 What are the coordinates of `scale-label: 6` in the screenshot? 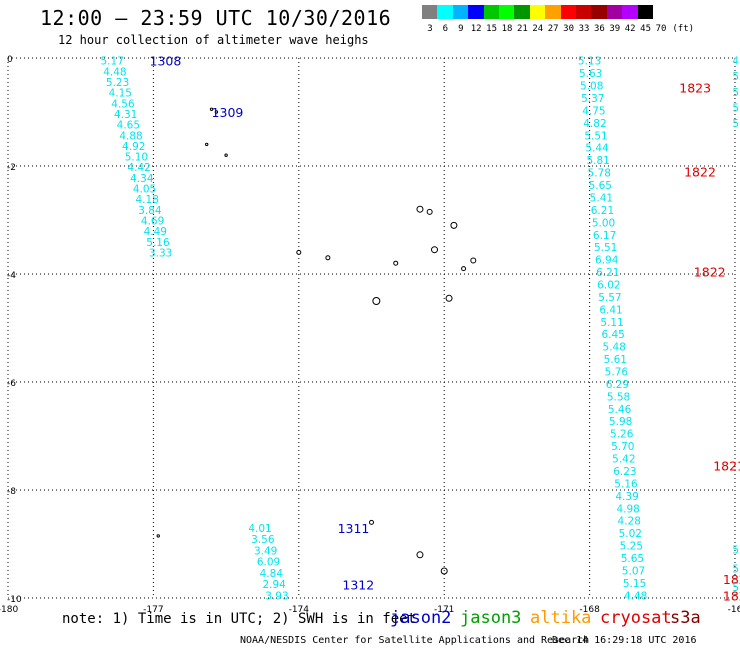 It's located at (445, 29).